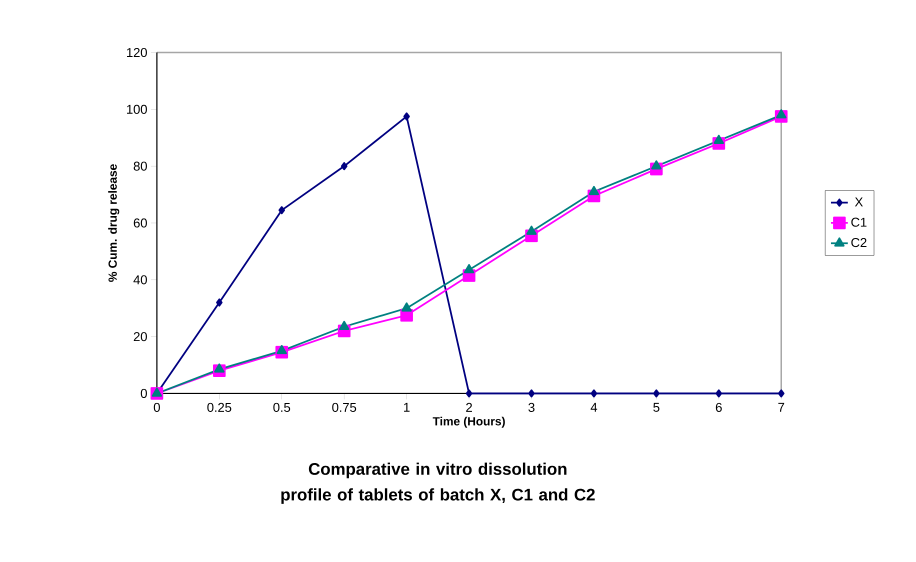 Image resolution: width=916 pixels, height=562 pixels. I want to click on x-tick-label: 3, so click(531, 407).